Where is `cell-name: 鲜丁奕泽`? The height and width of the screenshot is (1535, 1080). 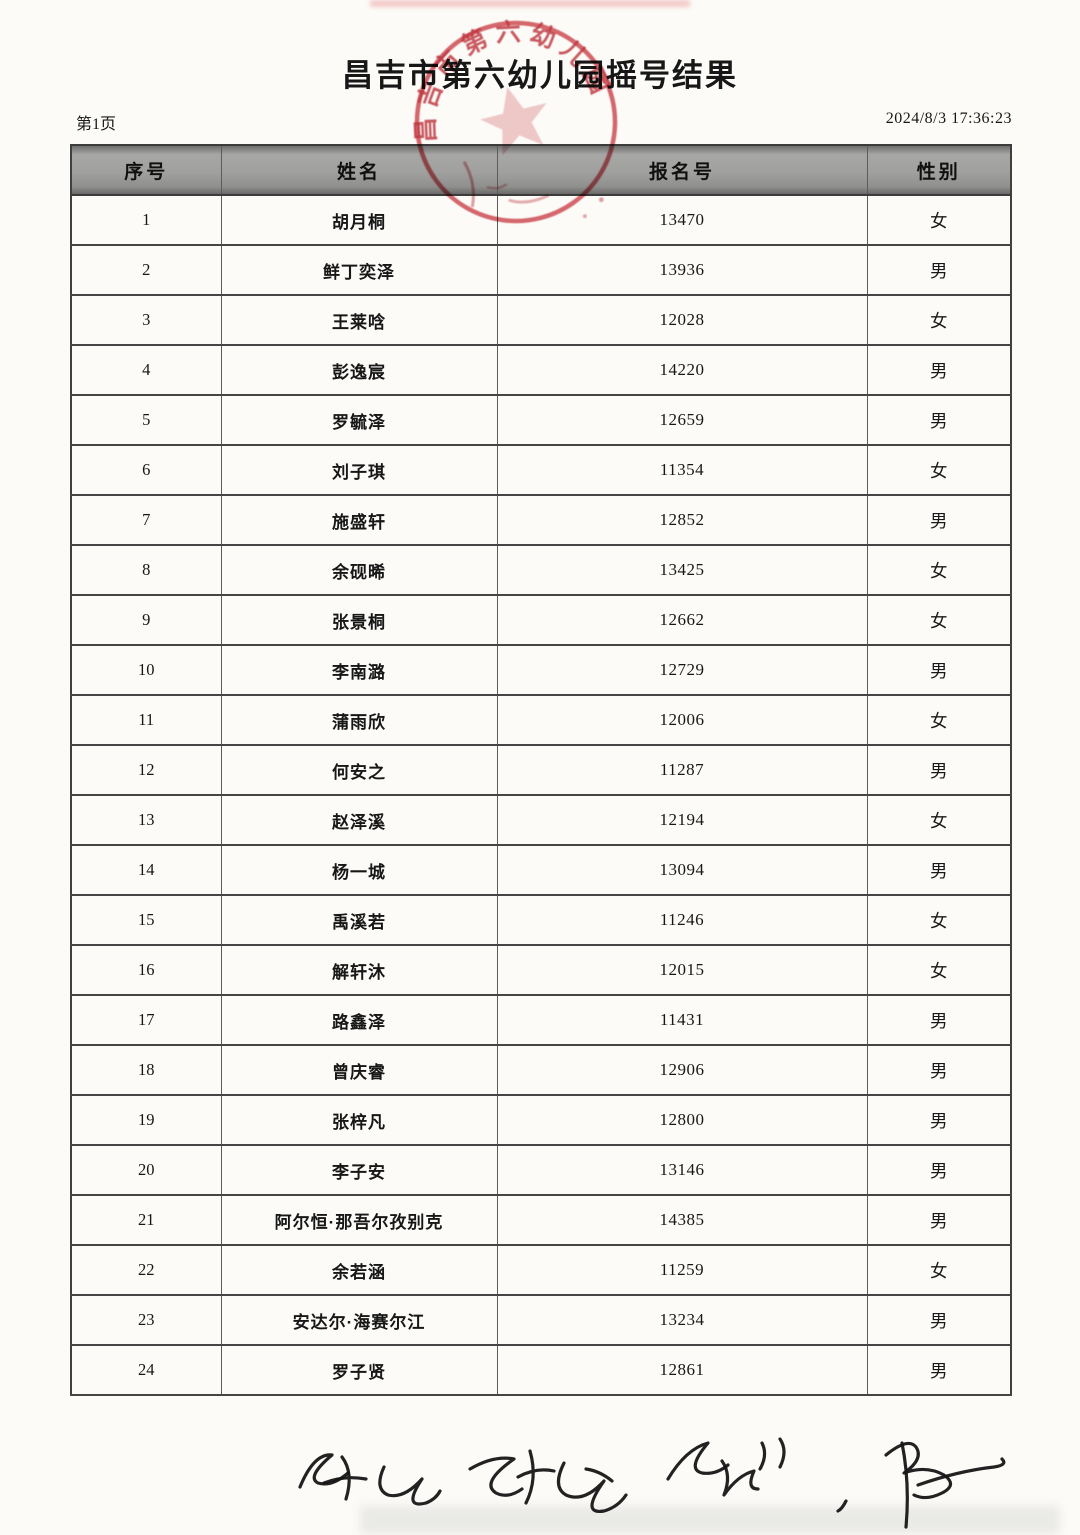 cell-name: 鲜丁奕泽 is located at coordinates (359, 270).